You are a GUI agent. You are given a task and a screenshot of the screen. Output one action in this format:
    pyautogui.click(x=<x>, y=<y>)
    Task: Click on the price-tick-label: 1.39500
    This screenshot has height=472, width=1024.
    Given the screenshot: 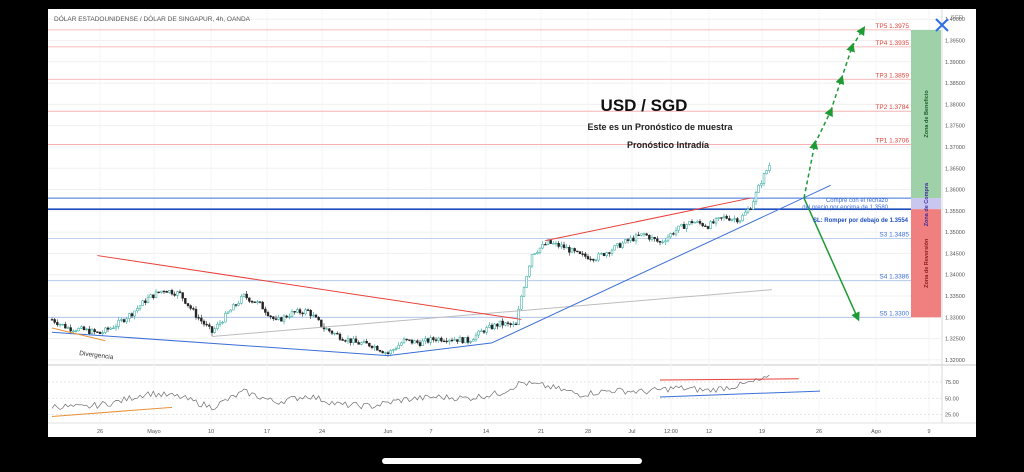 What is the action you would take?
    pyautogui.click(x=955, y=42)
    